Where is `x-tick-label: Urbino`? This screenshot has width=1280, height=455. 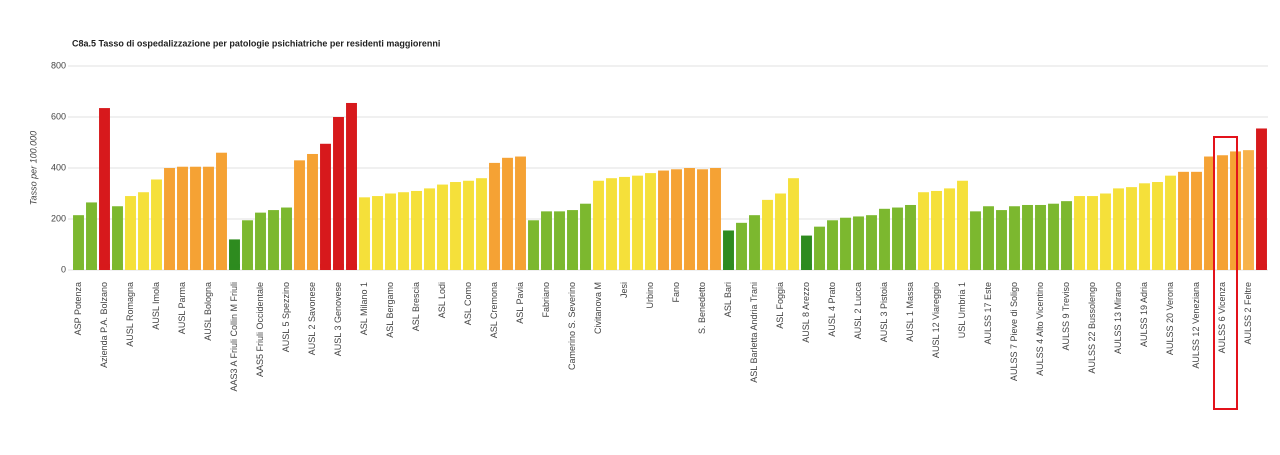
x-tick-label: Urbino is located at coordinates (650, 295).